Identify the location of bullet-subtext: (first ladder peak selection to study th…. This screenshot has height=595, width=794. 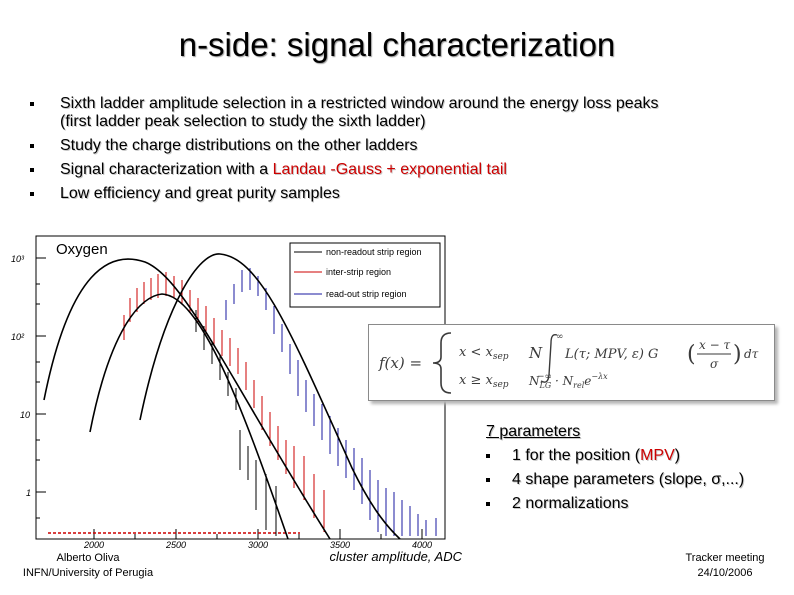
(243, 121).